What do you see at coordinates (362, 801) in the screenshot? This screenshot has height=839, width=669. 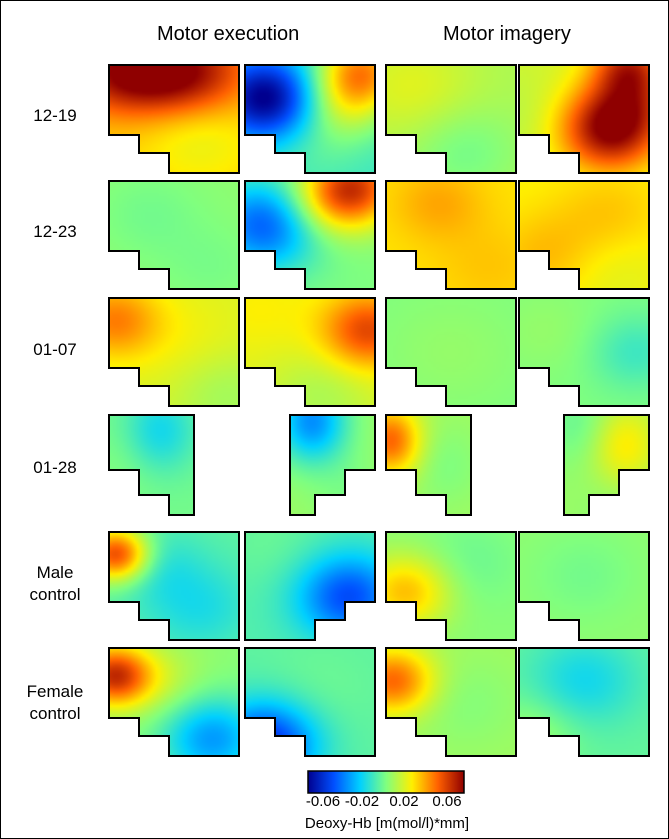 I see `colorbar-tick: -0.02` at bounding box center [362, 801].